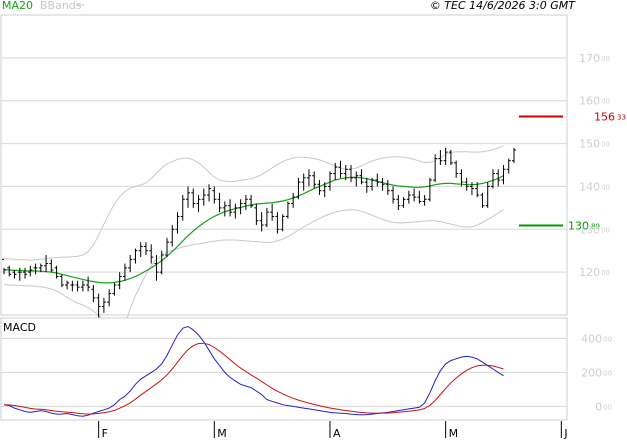  What do you see at coordinates (594, 165) in the screenshot?
I see `price-axis: 12000 13000 14000 15000 16000 17000` at bounding box center [594, 165].